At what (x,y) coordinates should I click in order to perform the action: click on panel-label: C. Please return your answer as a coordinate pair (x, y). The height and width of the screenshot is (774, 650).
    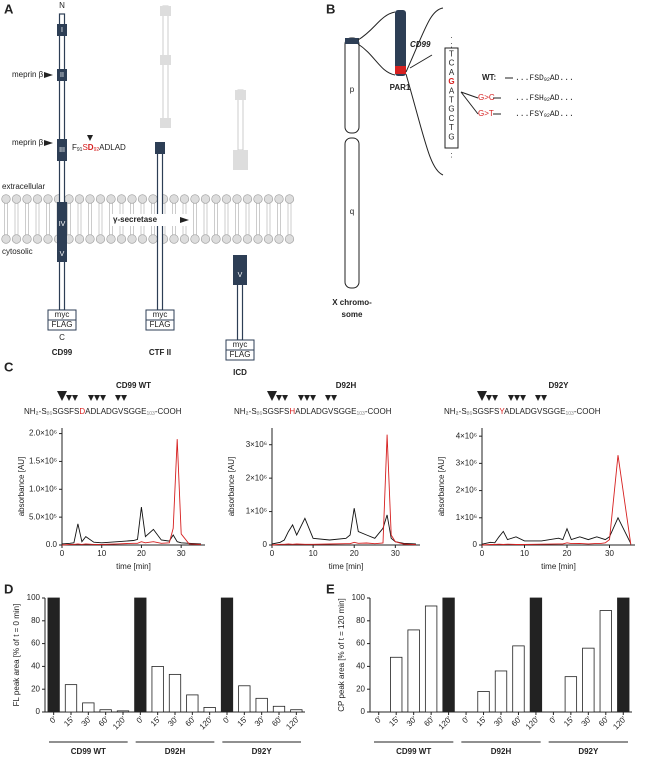
    Looking at the image, I should click on (9, 366).